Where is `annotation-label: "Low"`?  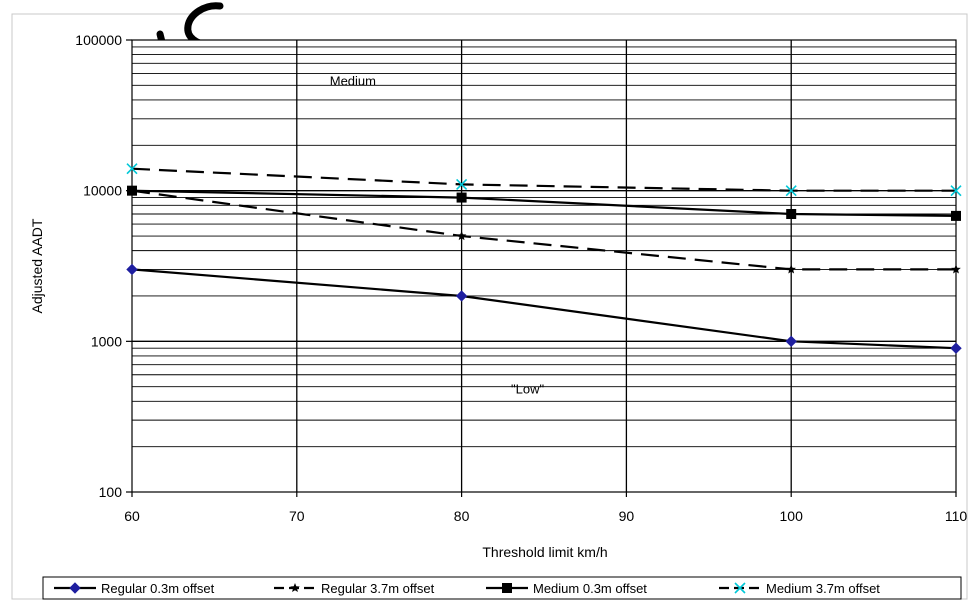
annotation-label: "Low" is located at coordinates (527, 389).